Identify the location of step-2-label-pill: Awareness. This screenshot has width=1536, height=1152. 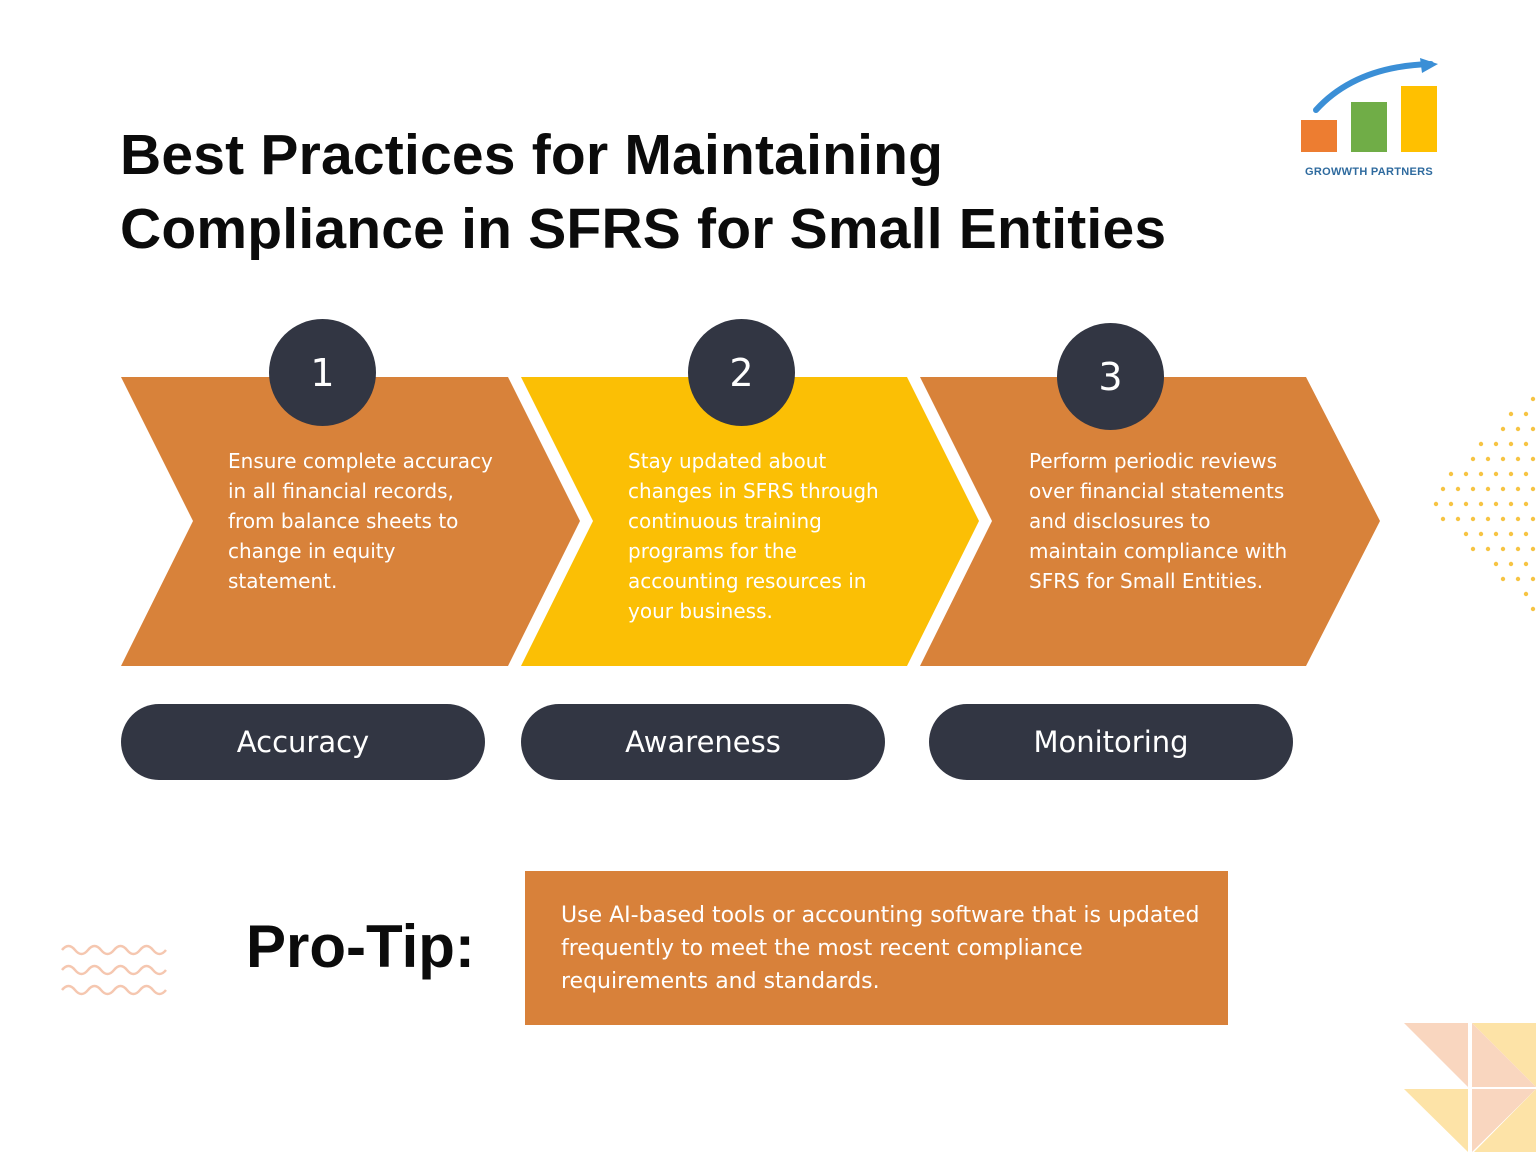
(703, 742).